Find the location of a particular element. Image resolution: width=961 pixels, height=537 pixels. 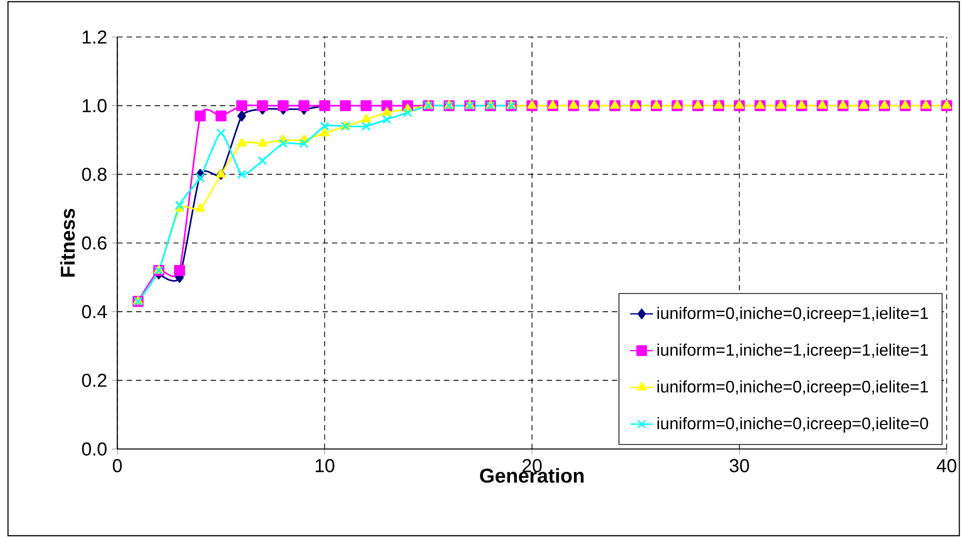

legend-label: iuniform=1,iniche=1,icreep=1,ielite=1 is located at coordinates (792, 352).